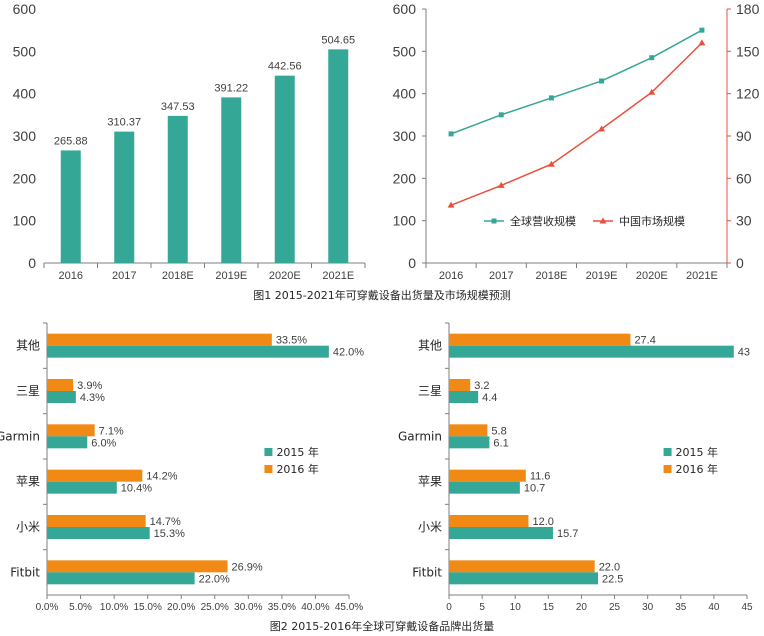 The image size is (764, 636). Describe the element at coordinates (382, 626) in the screenshot. I see `figure-2-caption: 图2 2015-2016年全球可穿戴设备品牌出货量` at that location.